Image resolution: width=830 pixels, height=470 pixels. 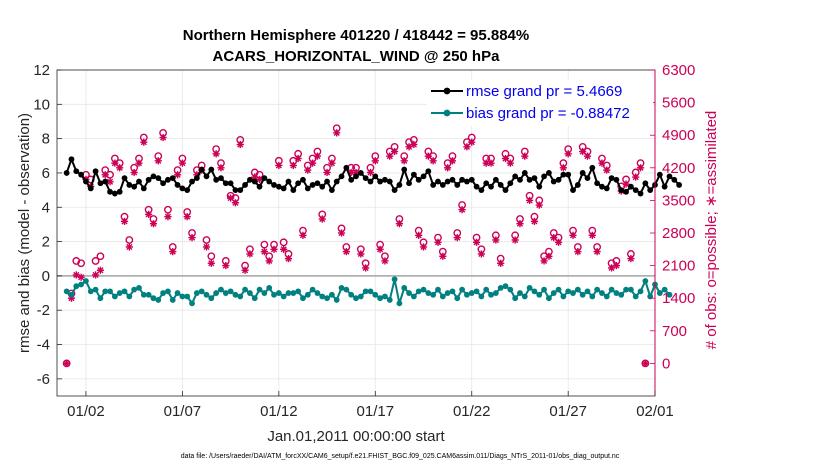 What do you see at coordinates (46, 173) in the screenshot?
I see `left-tick-label: 6` at bounding box center [46, 173].